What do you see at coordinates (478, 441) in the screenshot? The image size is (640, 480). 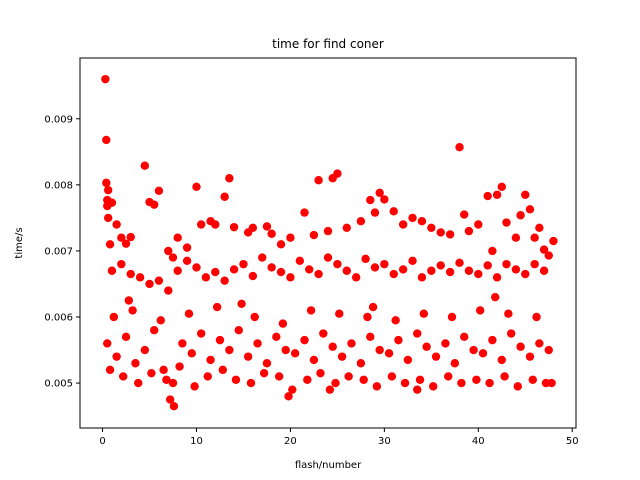 I see `x-tick-label: 40` at bounding box center [478, 441].